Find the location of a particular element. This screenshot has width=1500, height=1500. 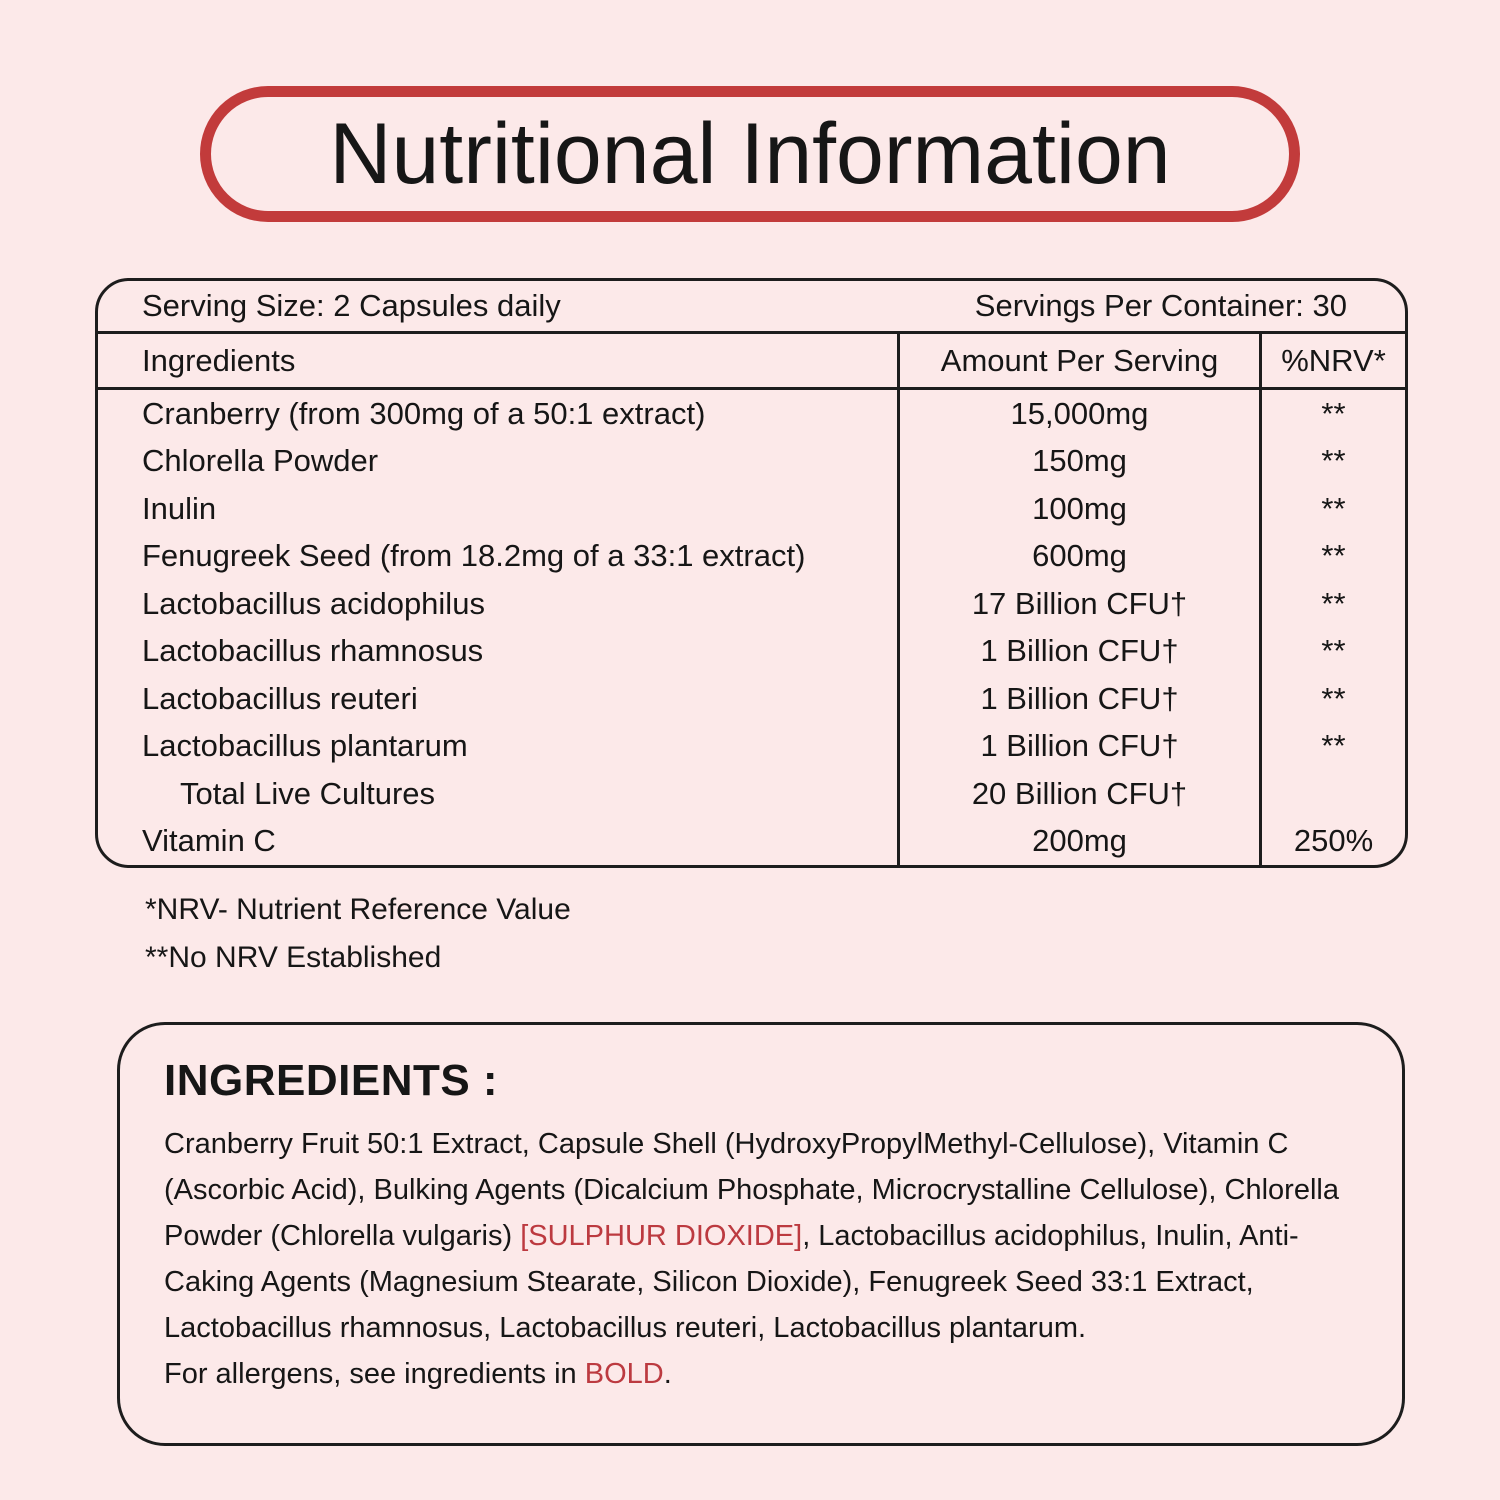

footnote-nrv-definition: *NRV- Nutrient Reference Value is located at coordinates (358, 909).